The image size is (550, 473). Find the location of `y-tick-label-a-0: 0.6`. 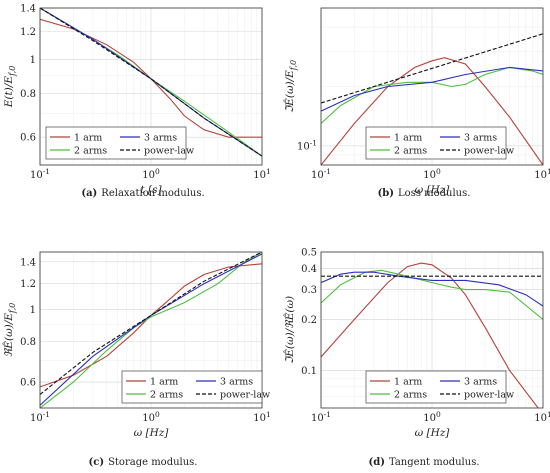

y-tick-label-a-0: 0.6 is located at coordinates (28, 138).